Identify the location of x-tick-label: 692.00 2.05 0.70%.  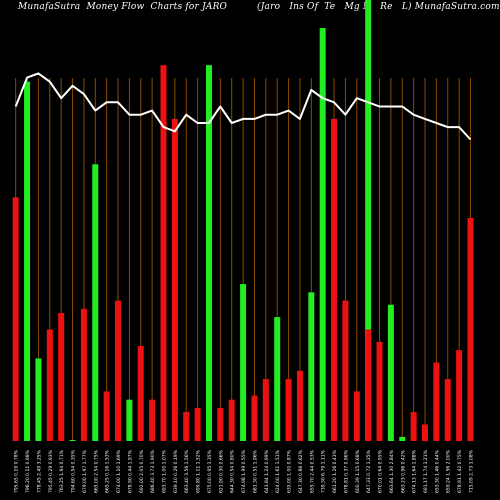
(142, 471).